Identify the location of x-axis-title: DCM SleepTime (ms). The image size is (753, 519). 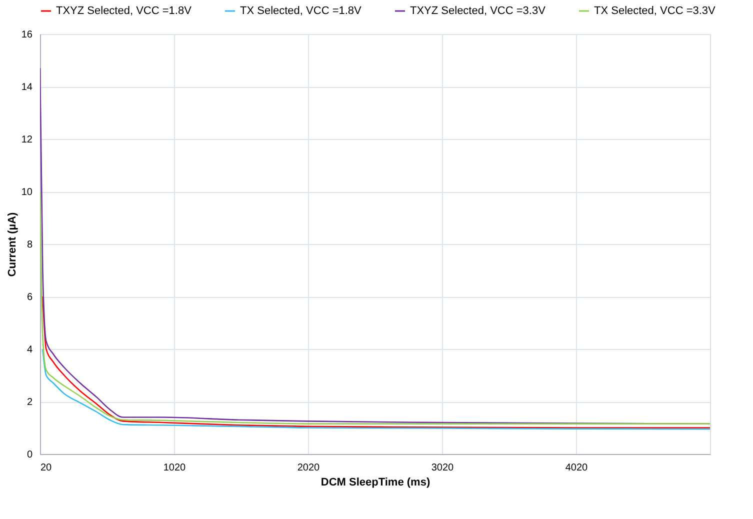
(375, 482).